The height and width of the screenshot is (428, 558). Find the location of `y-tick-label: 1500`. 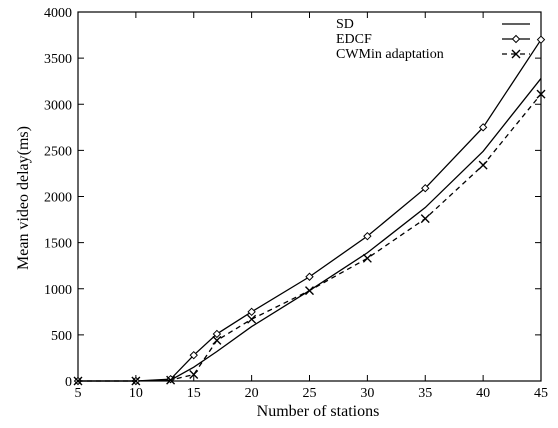

y-tick-label: 1500 is located at coordinates (58, 244).